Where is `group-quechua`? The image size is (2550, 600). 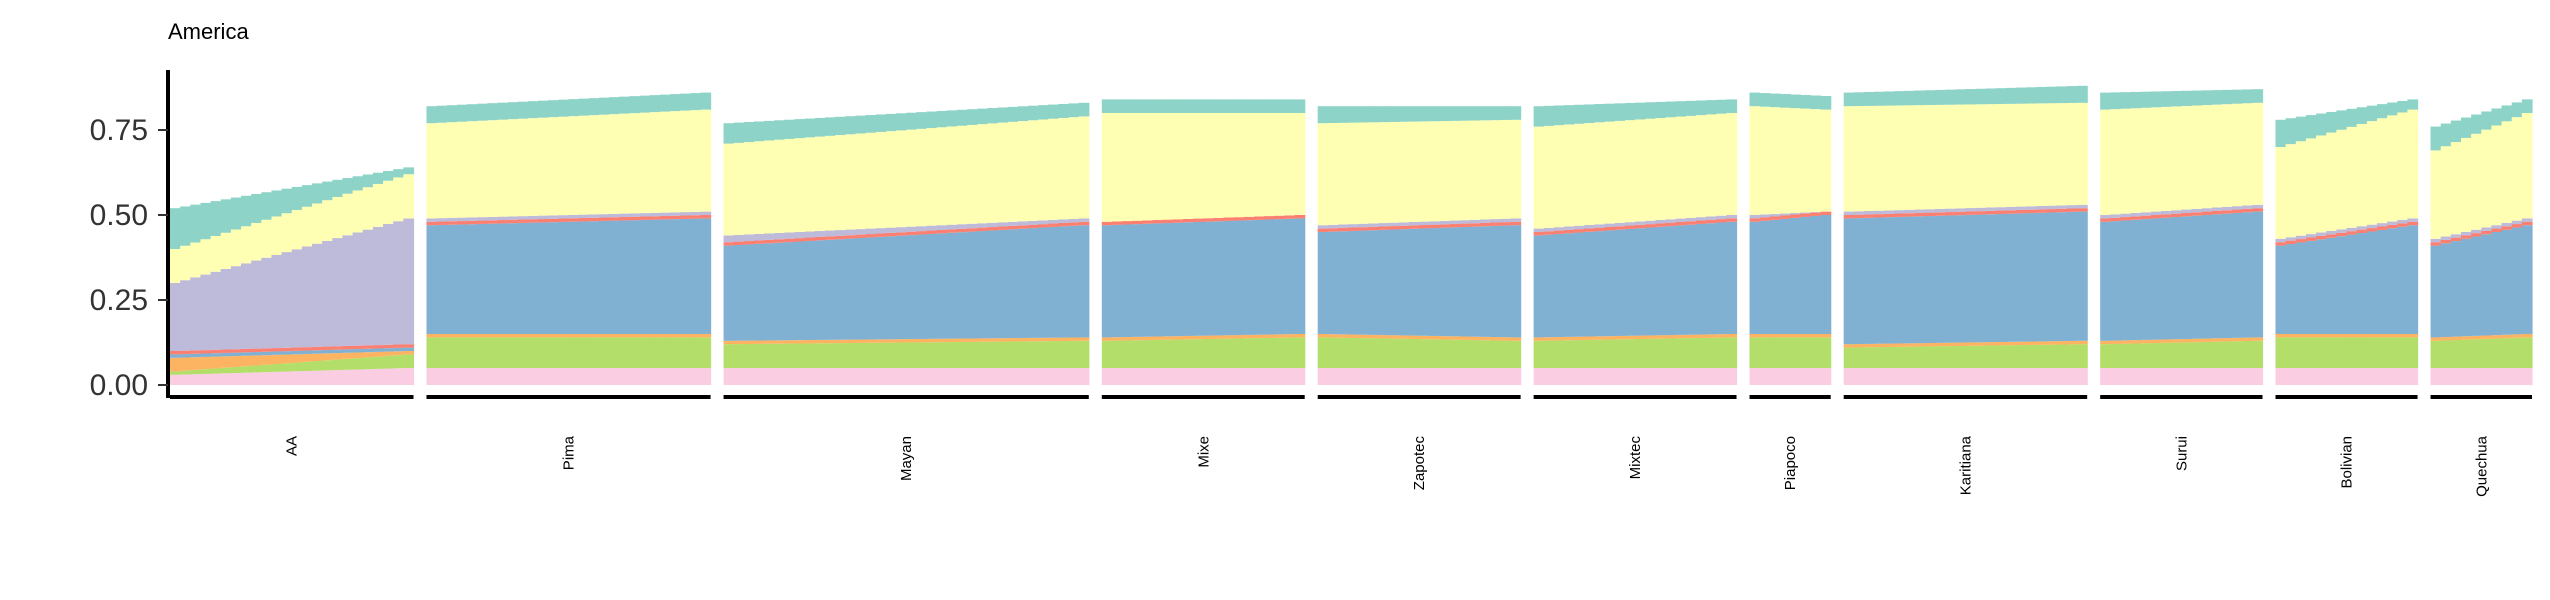
group-quechua is located at coordinates (2481, 249).